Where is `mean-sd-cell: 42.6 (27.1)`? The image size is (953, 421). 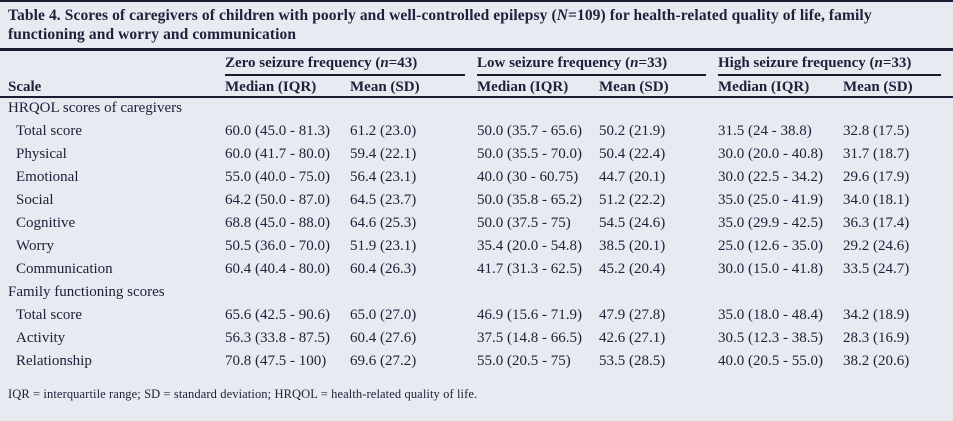
mean-sd-cell: 42.6 (27.1) is located at coordinates (632, 337).